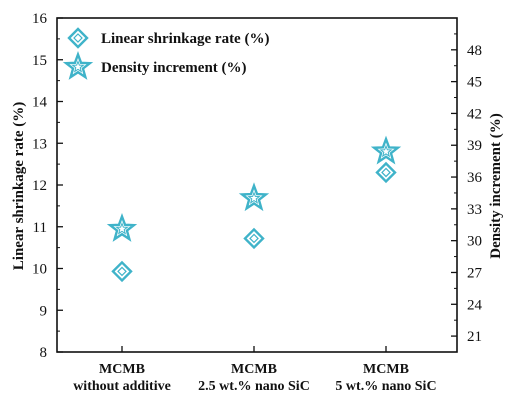 This screenshot has width=509, height=396. I want to click on right-axis-tick-label: 48, so click(474, 51).